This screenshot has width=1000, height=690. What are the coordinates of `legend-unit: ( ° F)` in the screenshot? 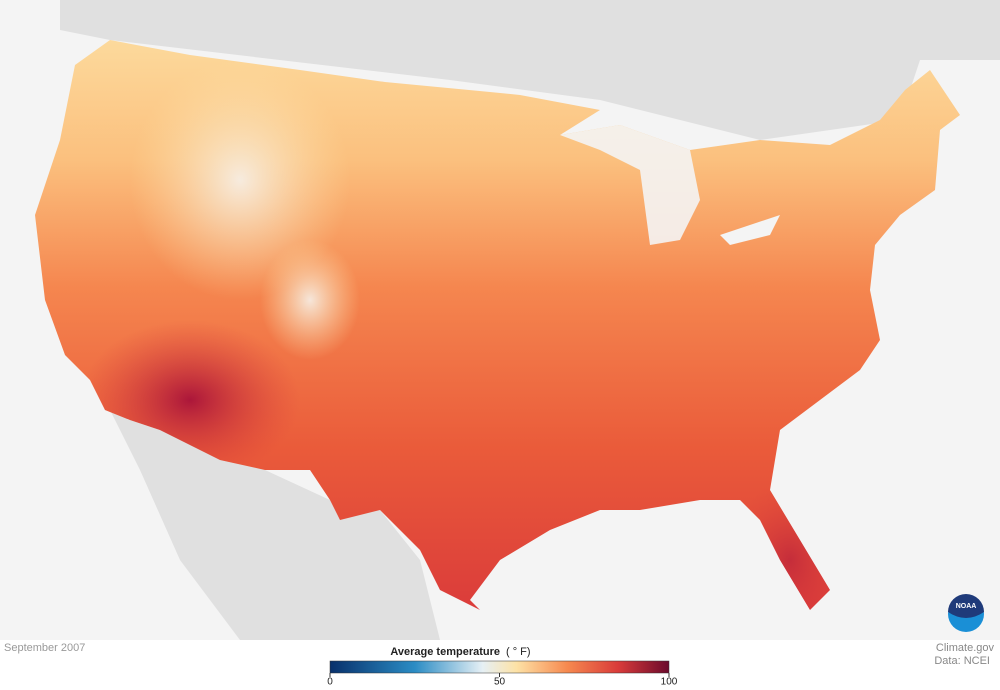 It's located at (518, 652).